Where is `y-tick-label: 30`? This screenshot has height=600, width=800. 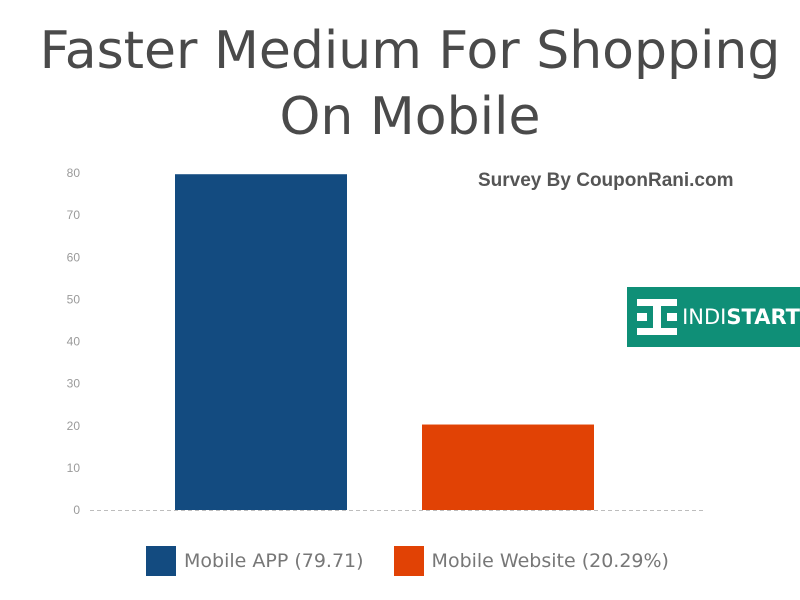
y-tick-label: 30 is located at coordinates (74, 384).